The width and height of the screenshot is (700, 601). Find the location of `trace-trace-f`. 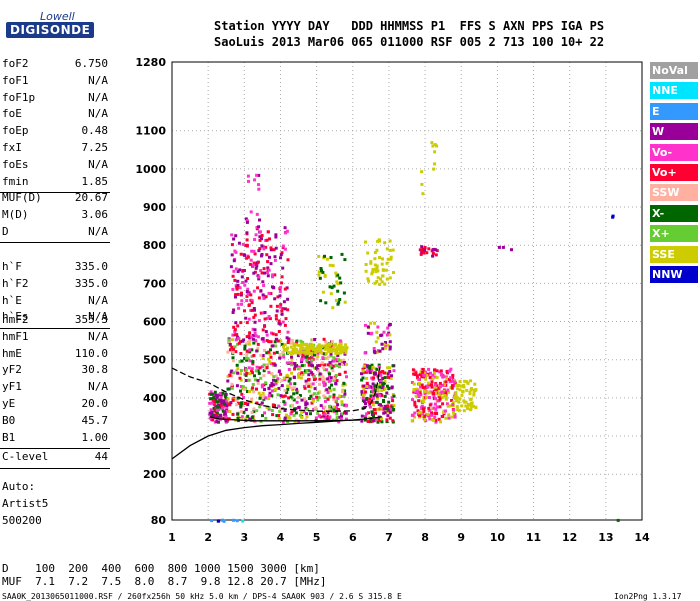

trace-trace-f is located at coordinates (285, 419).